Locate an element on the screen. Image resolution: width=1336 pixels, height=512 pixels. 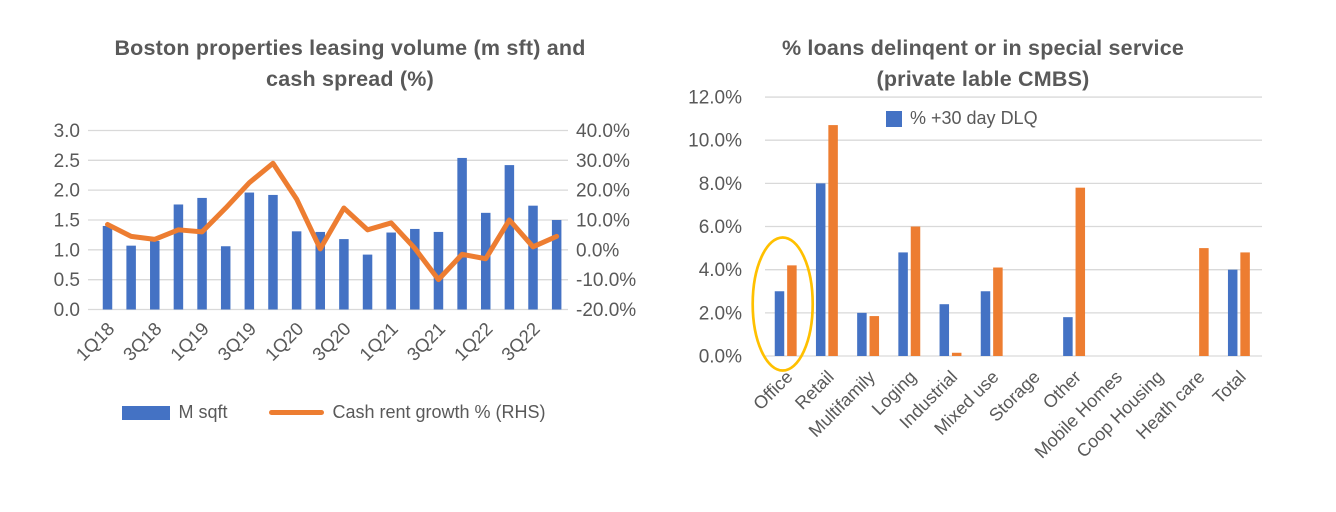
left-axis-tick-label: 0.0 is located at coordinates (67, 310).